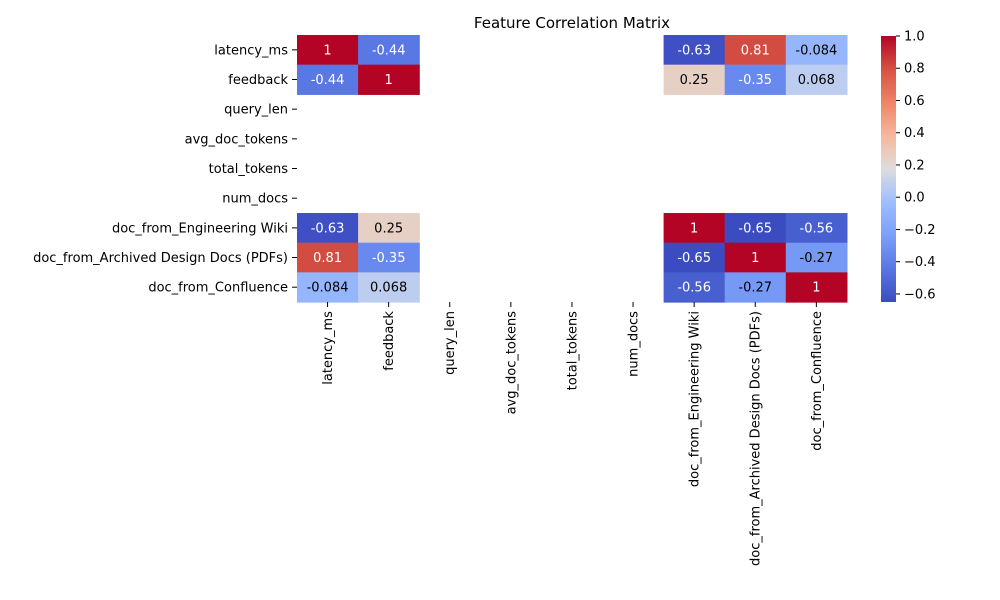  I want to click on x-tick-label: avg_doc_tokens, so click(511, 363).